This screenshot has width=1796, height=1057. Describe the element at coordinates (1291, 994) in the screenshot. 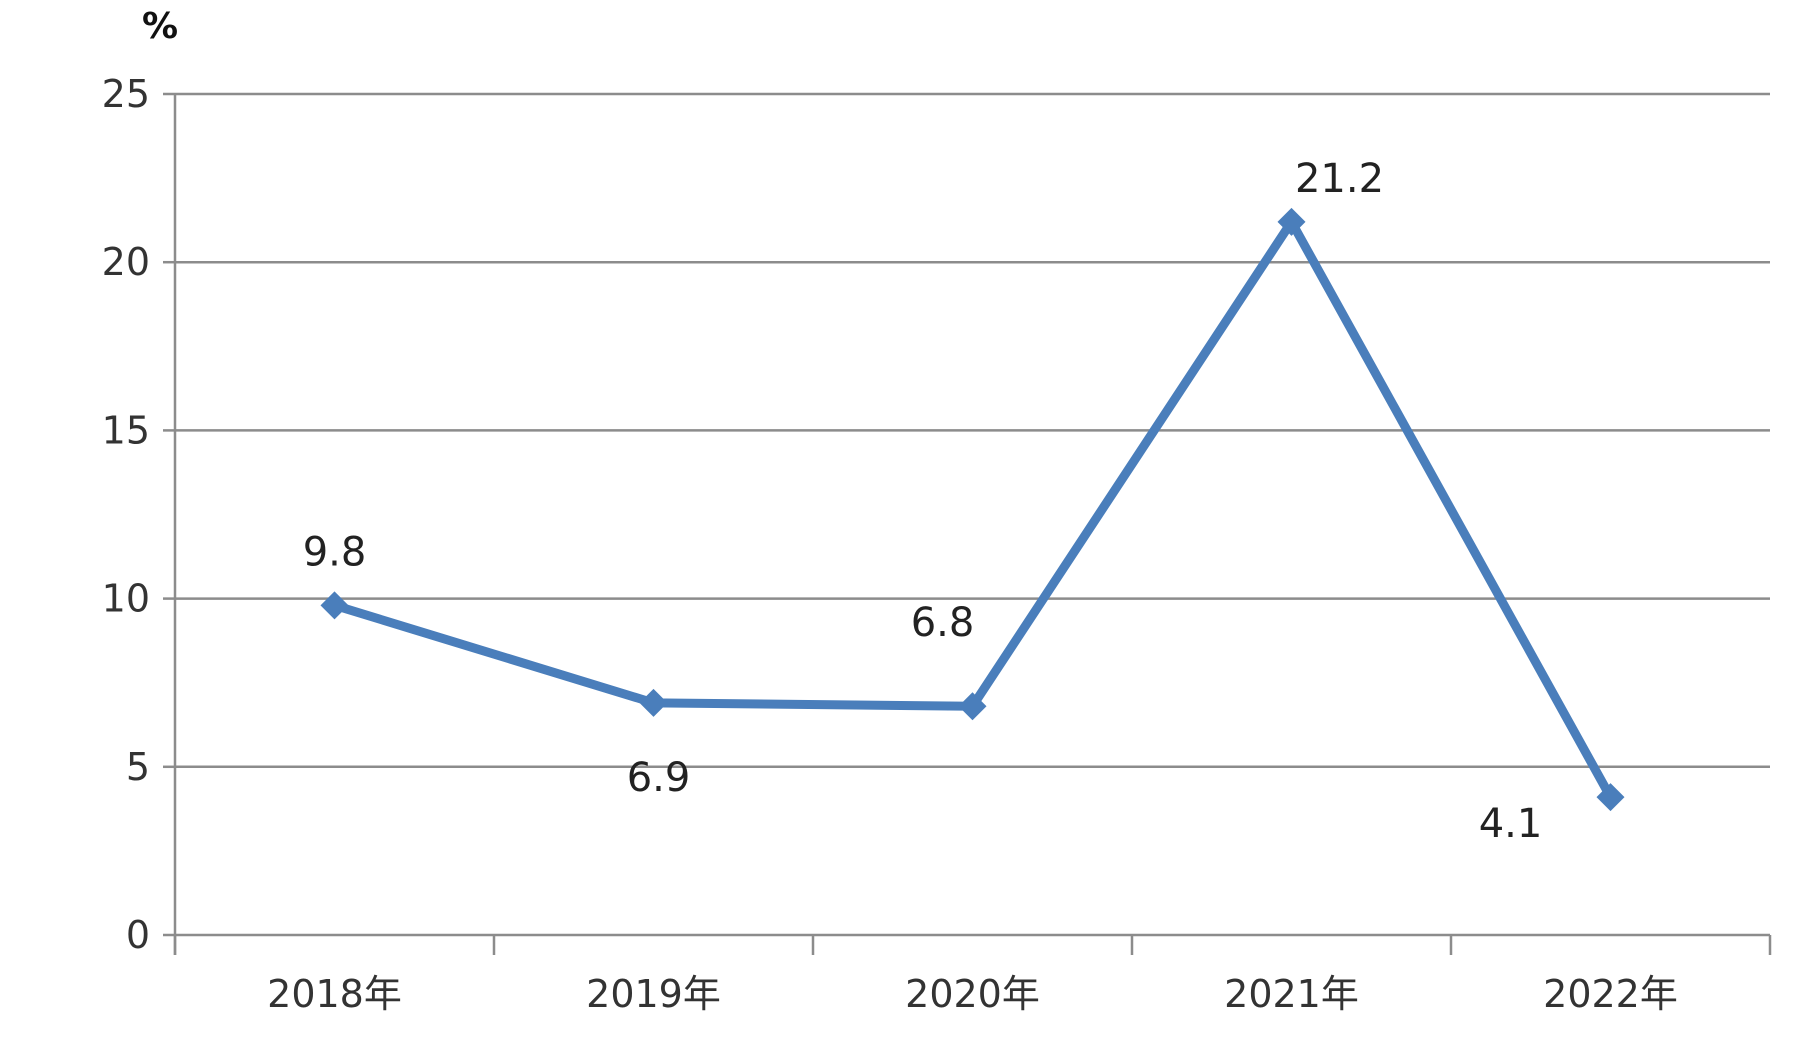

I see `x-tick-label: 2021年` at that location.